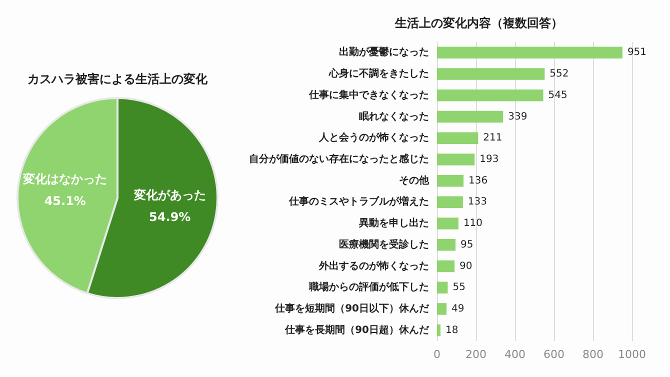 Image resolution: width=670 pixels, height=377 pixels. I want to click on data-label: 49, so click(458, 308).